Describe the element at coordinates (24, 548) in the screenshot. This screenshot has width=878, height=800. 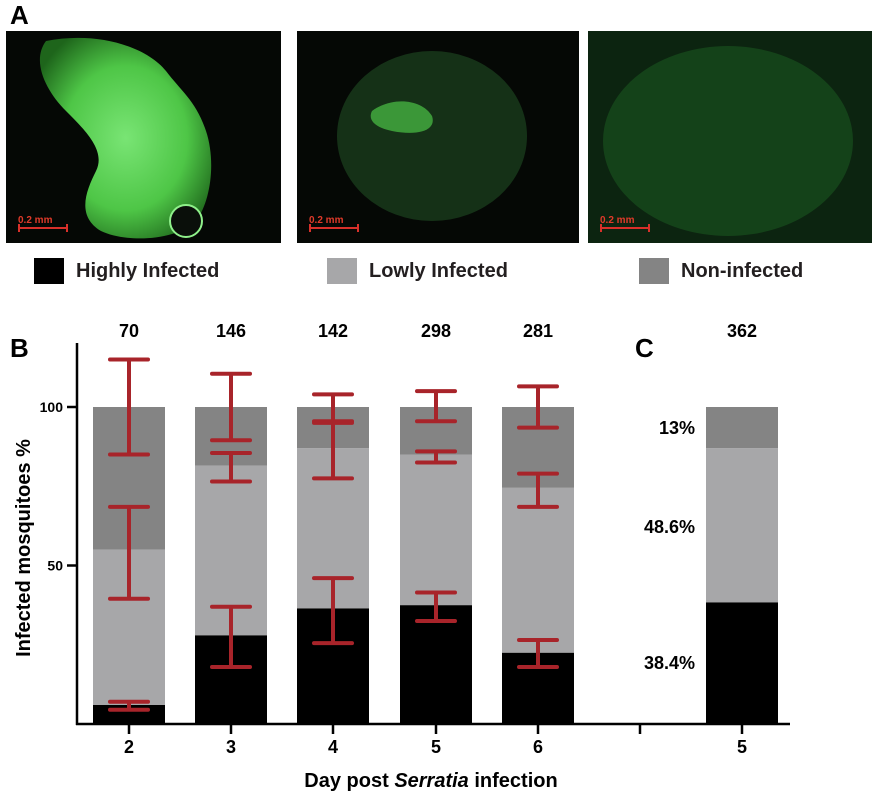
I see `y-axis-label: Infected mosquitoes %` at that location.